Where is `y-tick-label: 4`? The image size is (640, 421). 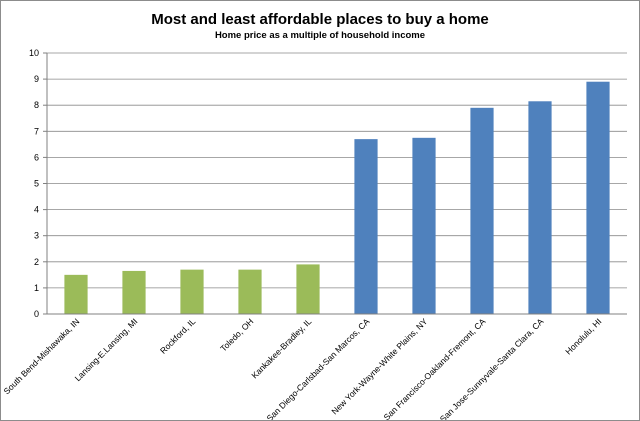 y-tick-label: 4 is located at coordinates (36, 210).